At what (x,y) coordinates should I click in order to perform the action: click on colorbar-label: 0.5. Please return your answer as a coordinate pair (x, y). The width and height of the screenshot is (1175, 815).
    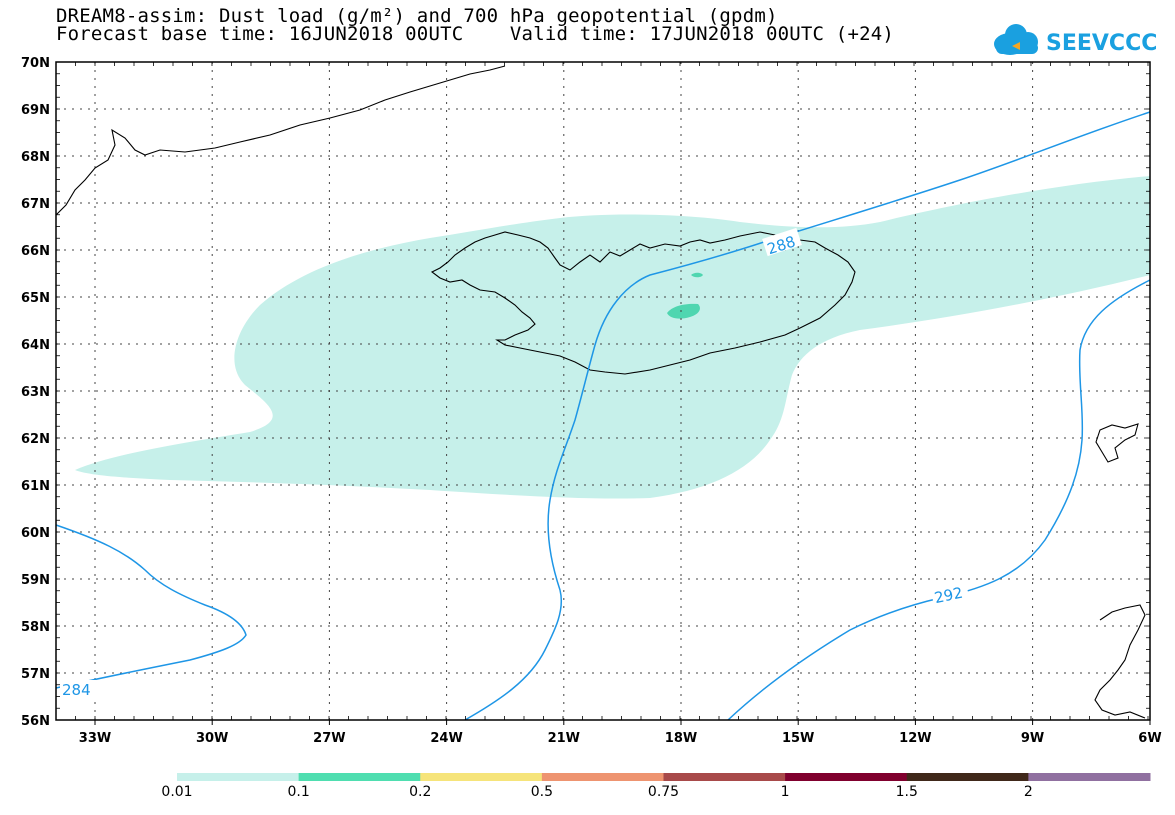
    Looking at the image, I should click on (542, 792).